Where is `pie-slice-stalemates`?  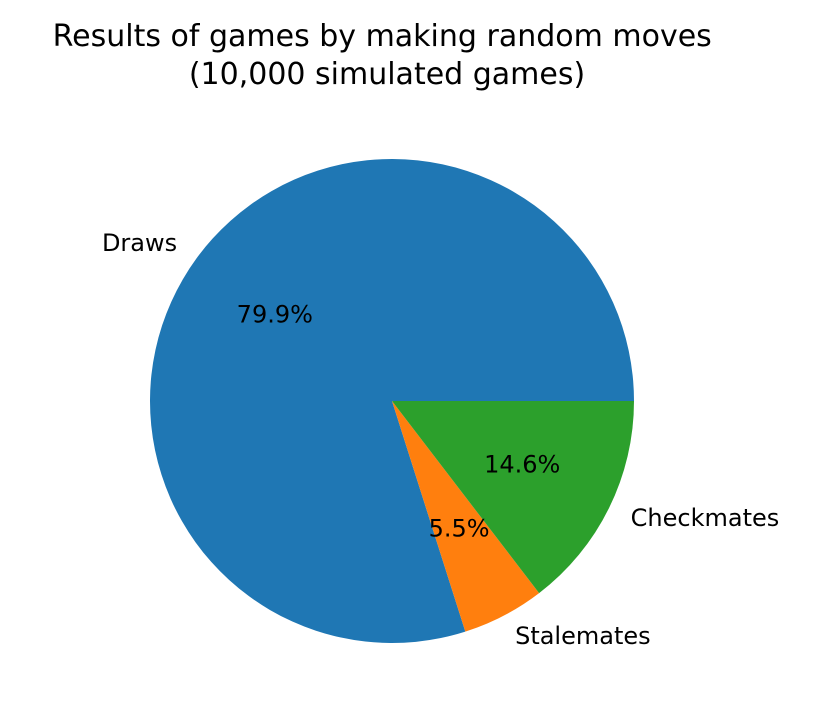
pie-slice-stalemates is located at coordinates (466, 516).